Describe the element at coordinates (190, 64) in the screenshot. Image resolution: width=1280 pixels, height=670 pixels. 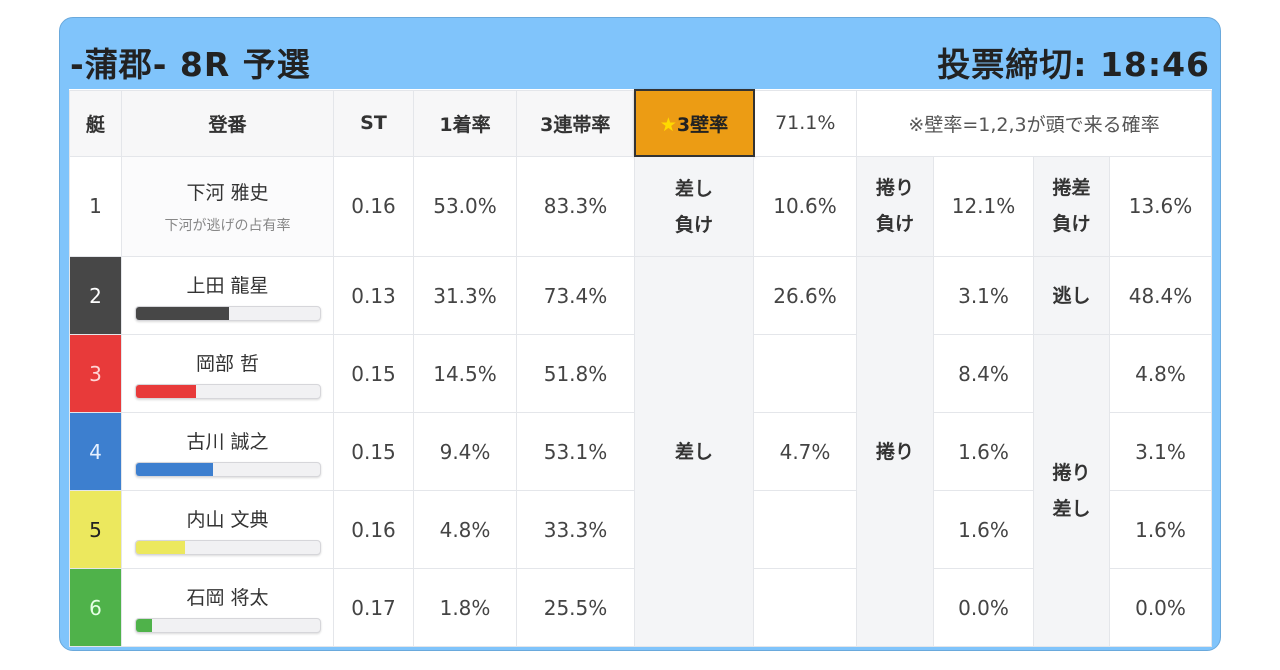
I see `race-title: -蒲郡- 8R 予選` at that location.